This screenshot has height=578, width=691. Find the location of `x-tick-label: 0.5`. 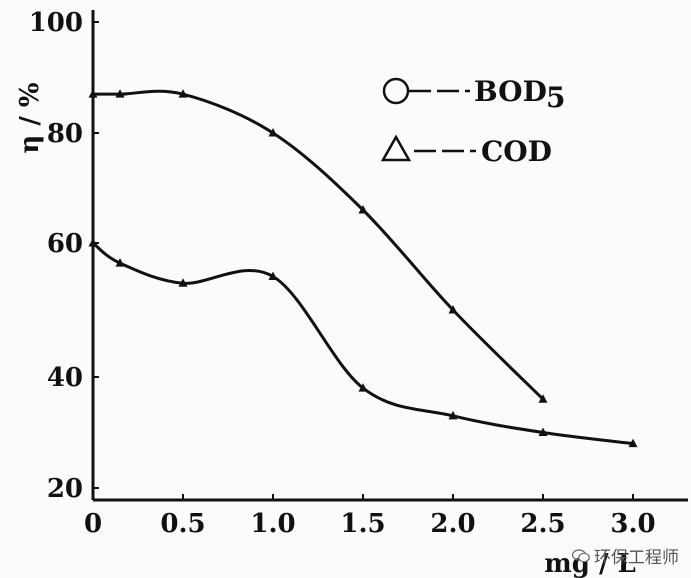

x-tick-label: 0.5 is located at coordinates (182, 524).